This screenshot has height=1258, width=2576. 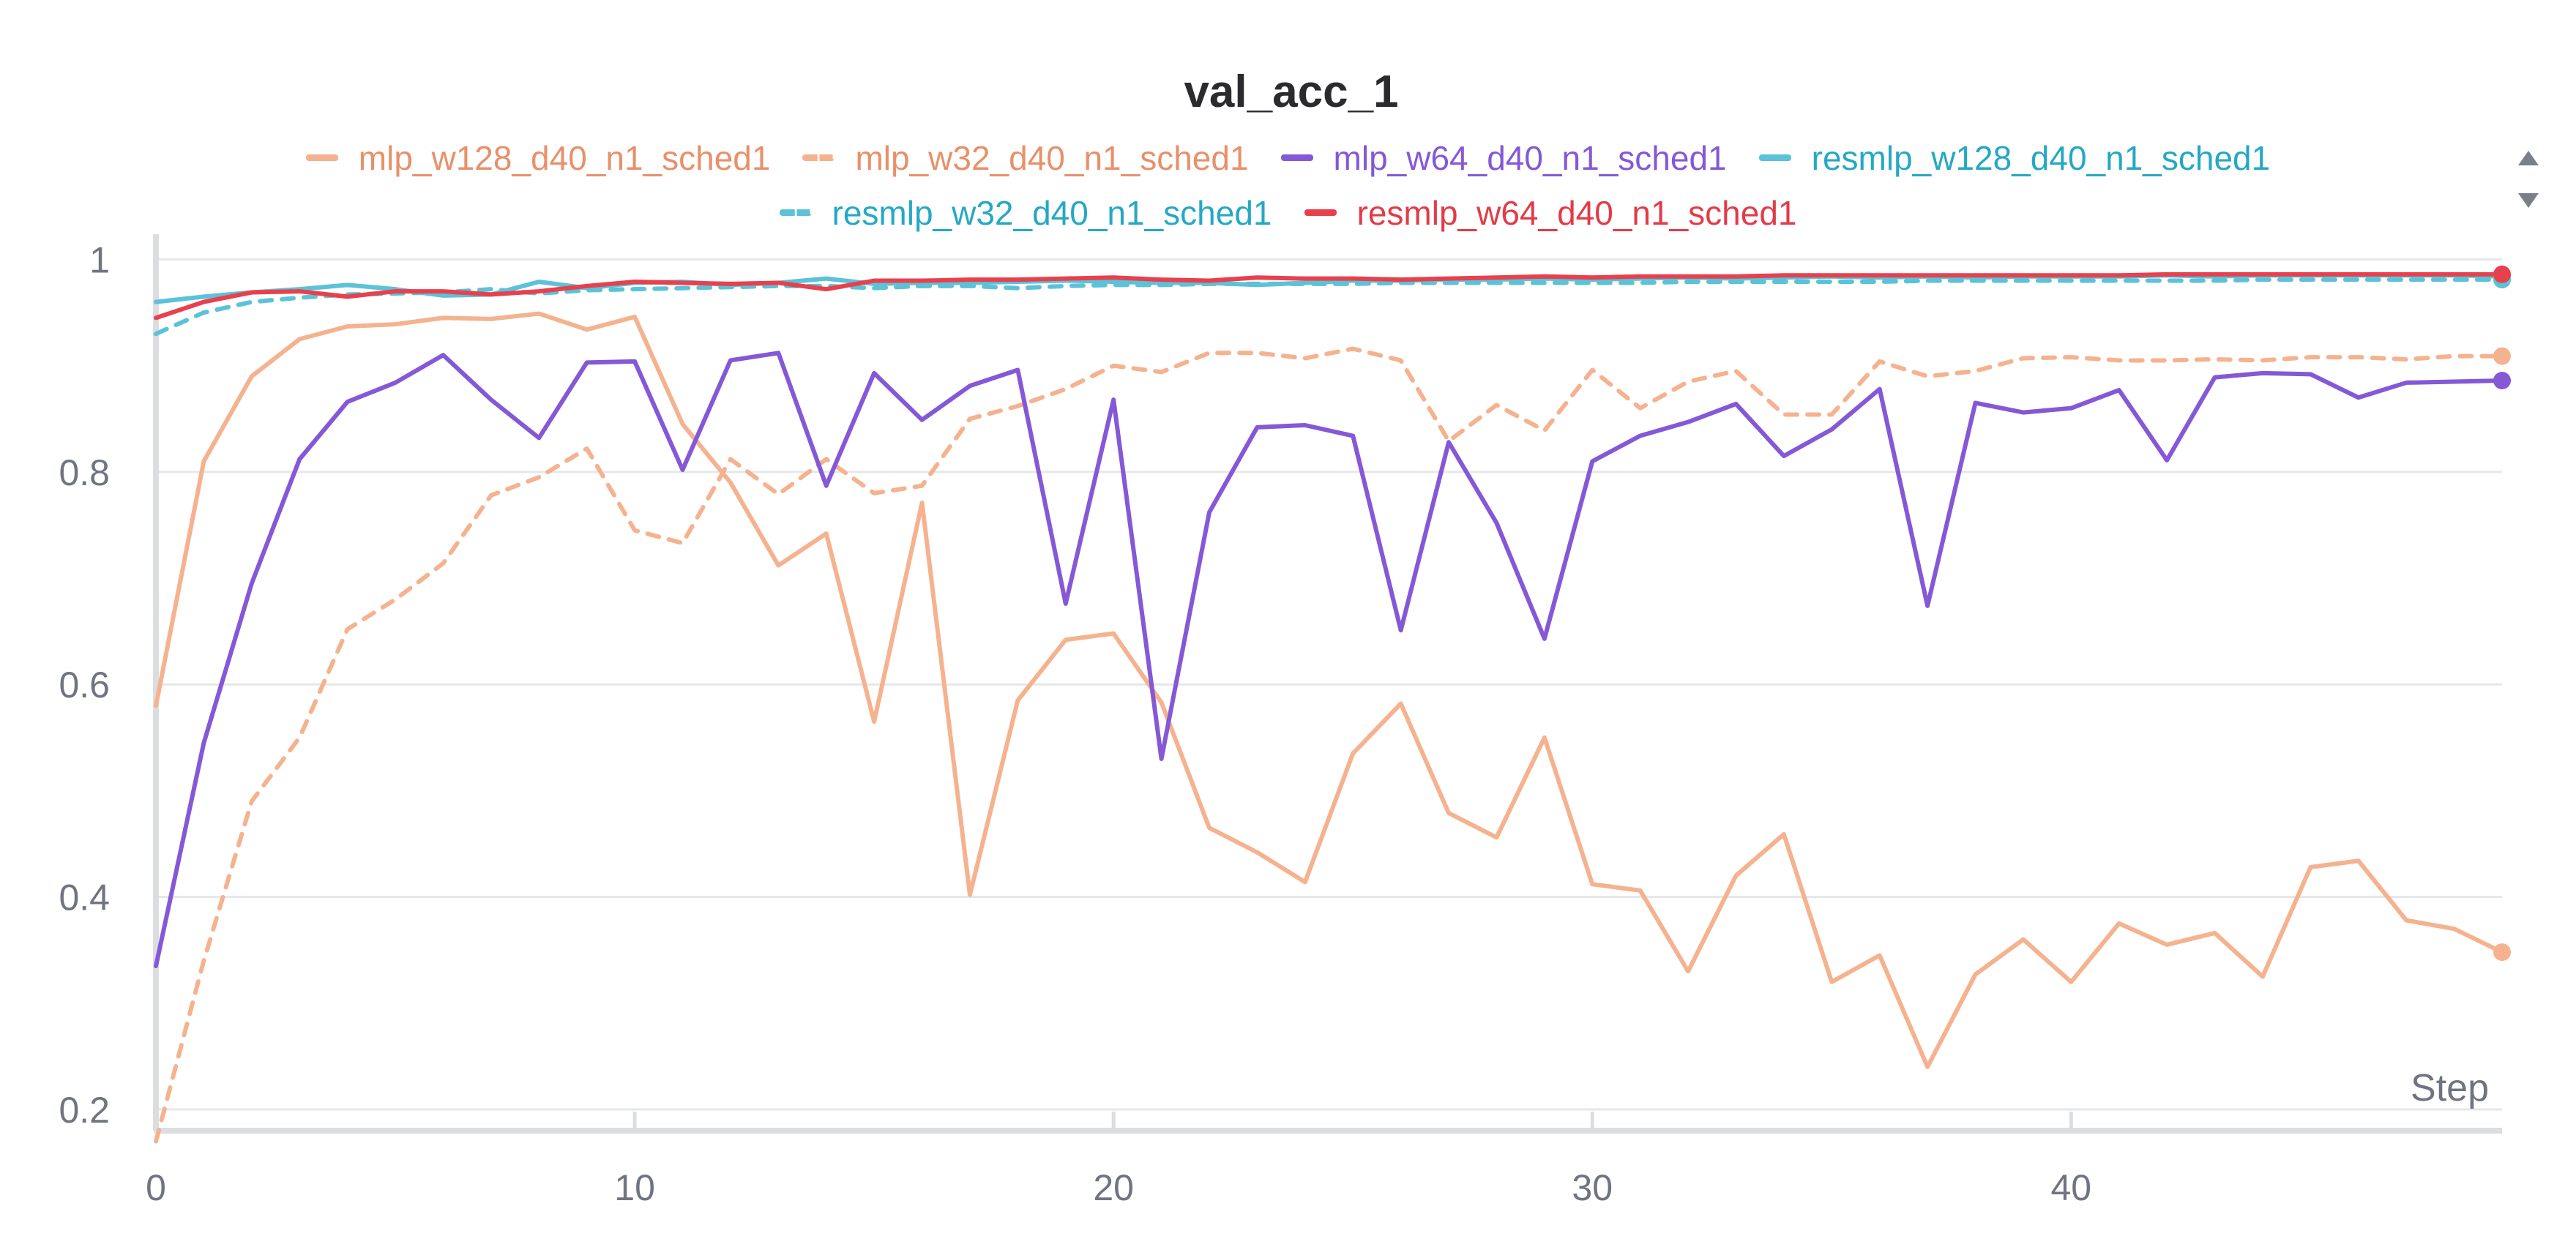 What do you see at coordinates (156, 1187) in the screenshot?
I see `x-tick-label: 0` at bounding box center [156, 1187].